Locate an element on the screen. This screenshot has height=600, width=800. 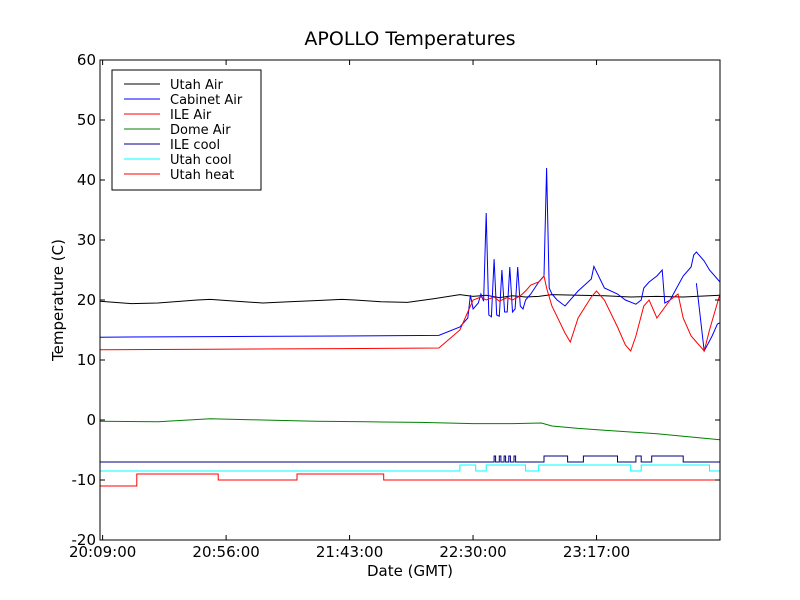
y-tick-label: 10 is located at coordinates (86, 360).